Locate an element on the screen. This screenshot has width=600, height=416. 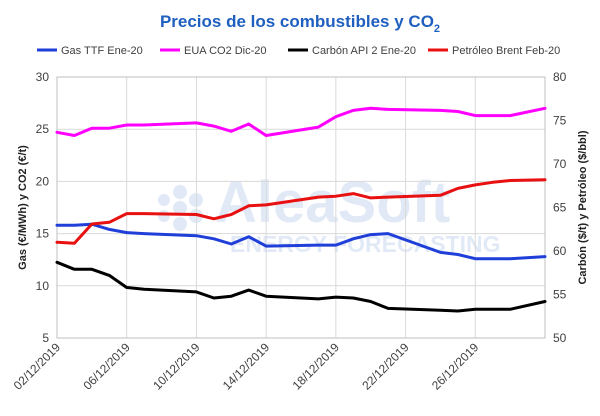
x-tick-label: 22/12/2019 is located at coordinates (385, 366).